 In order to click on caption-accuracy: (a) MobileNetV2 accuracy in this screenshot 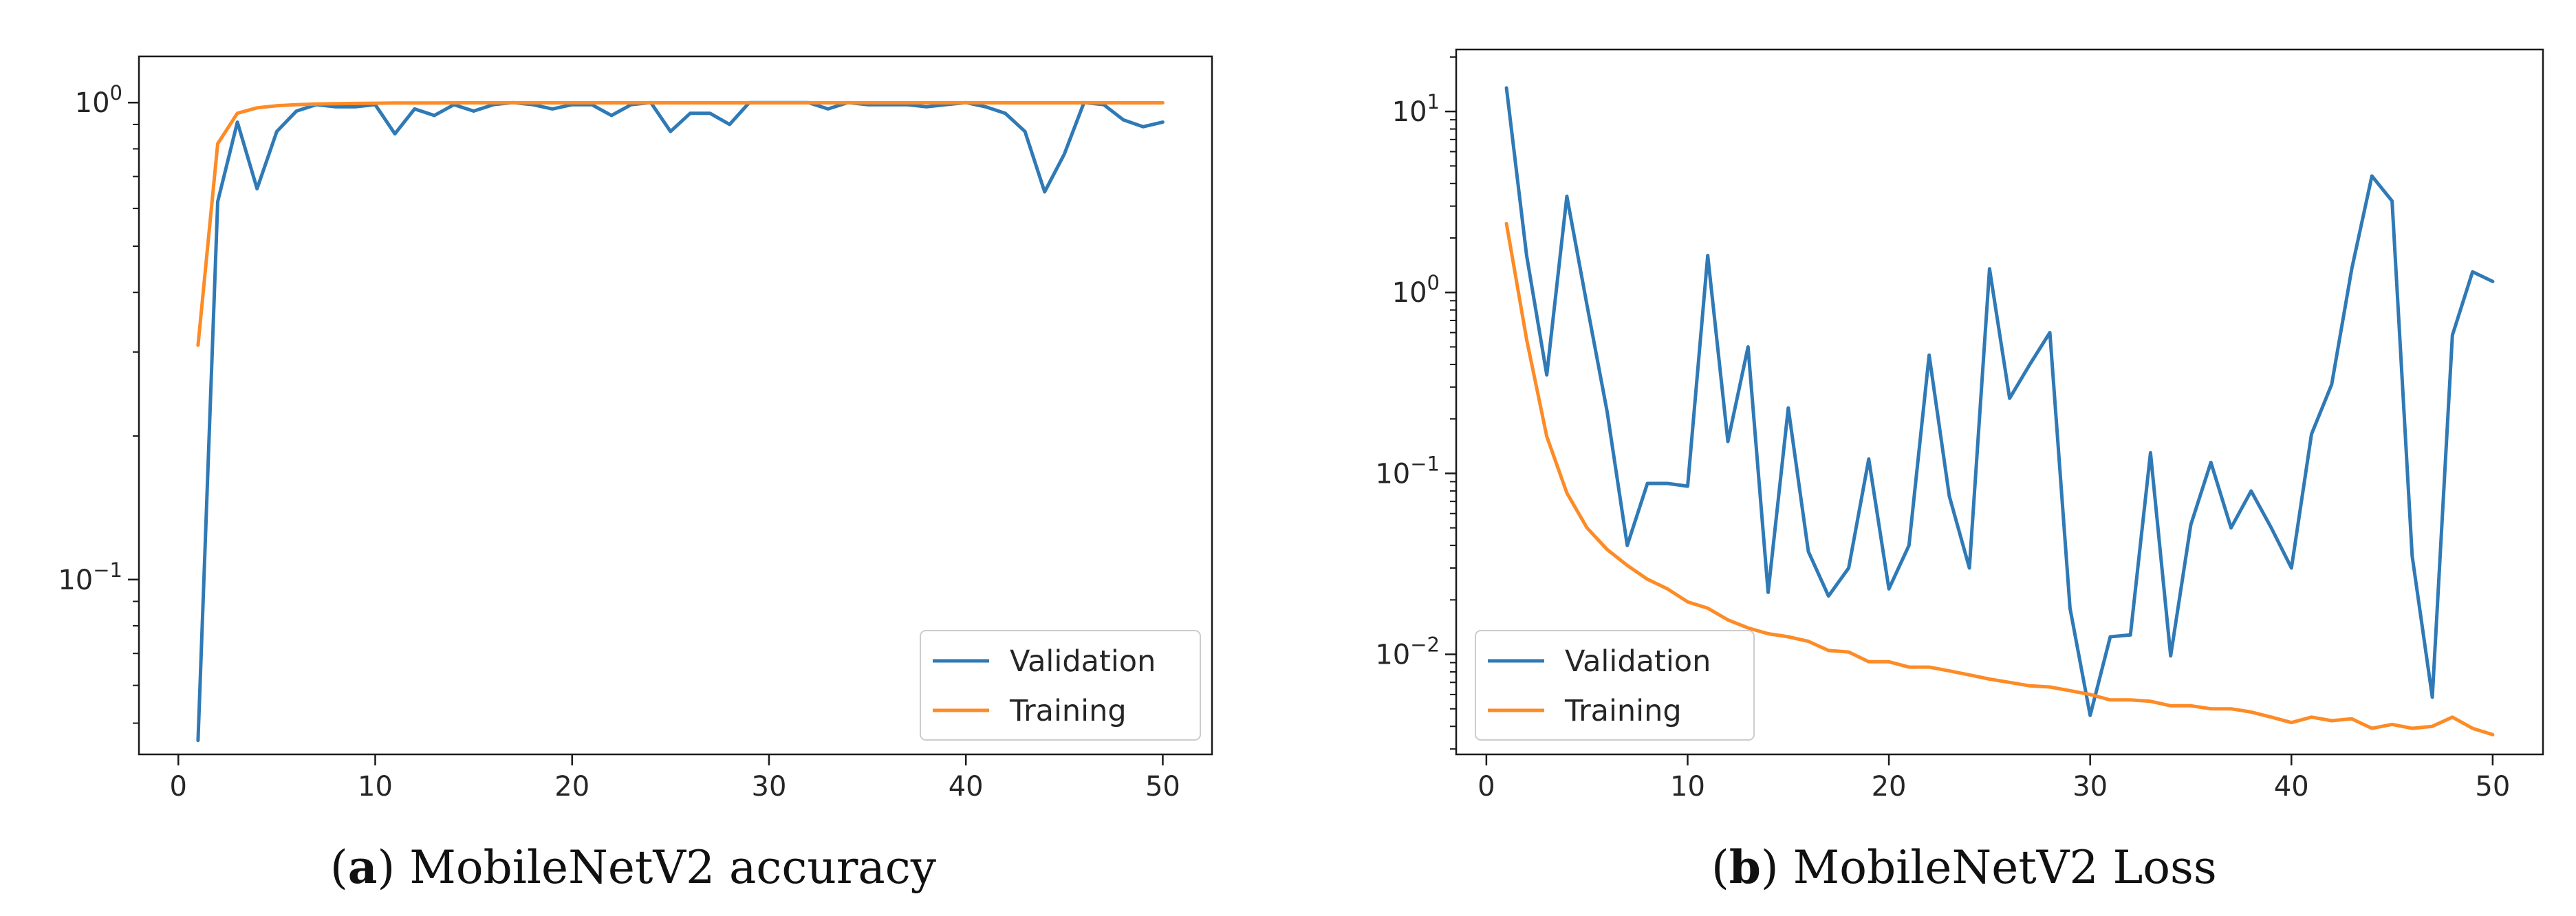, I will do `click(633, 867)`.